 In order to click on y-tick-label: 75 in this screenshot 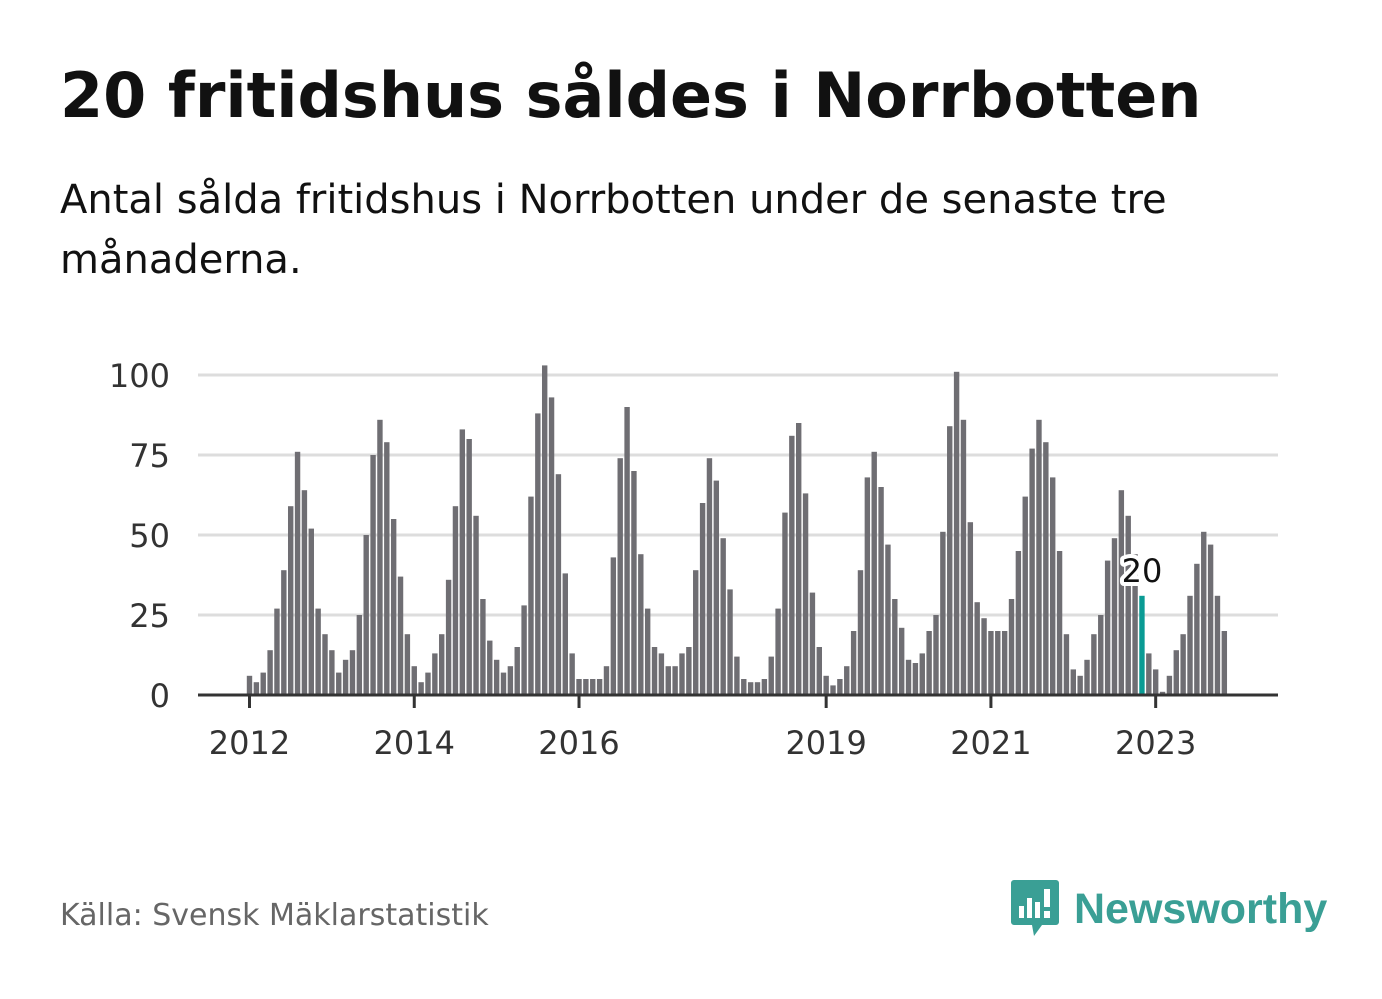, I will do `click(149, 456)`.